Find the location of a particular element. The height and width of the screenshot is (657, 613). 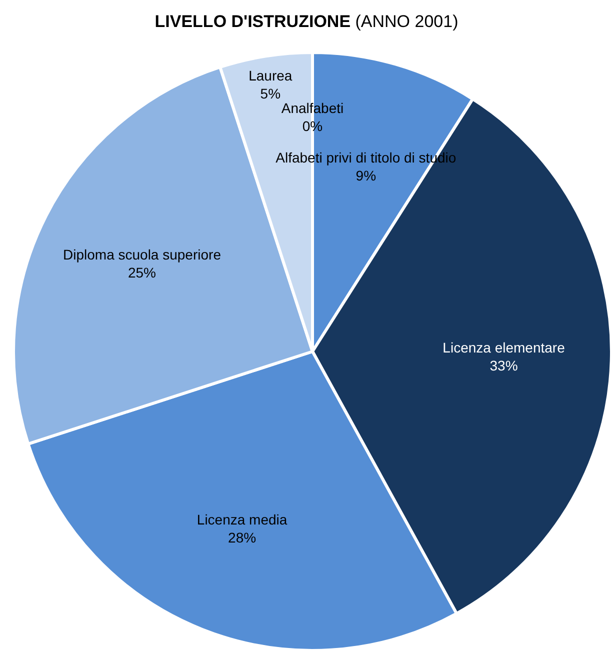

chart-title: LIVELLO D'ISTRUZIONE (ANNO 2001) is located at coordinates (307, 22).